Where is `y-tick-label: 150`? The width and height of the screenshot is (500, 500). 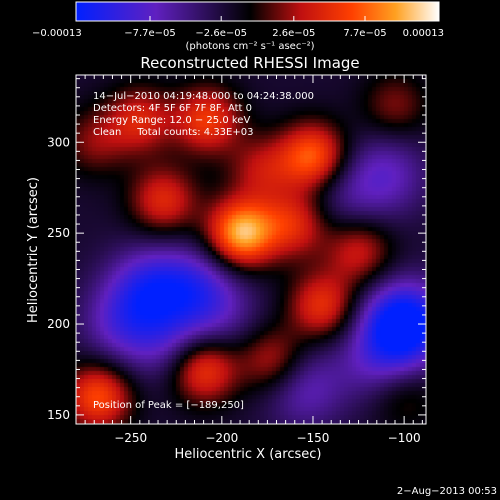
y-tick-label: 150 is located at coordinates (58, 415).